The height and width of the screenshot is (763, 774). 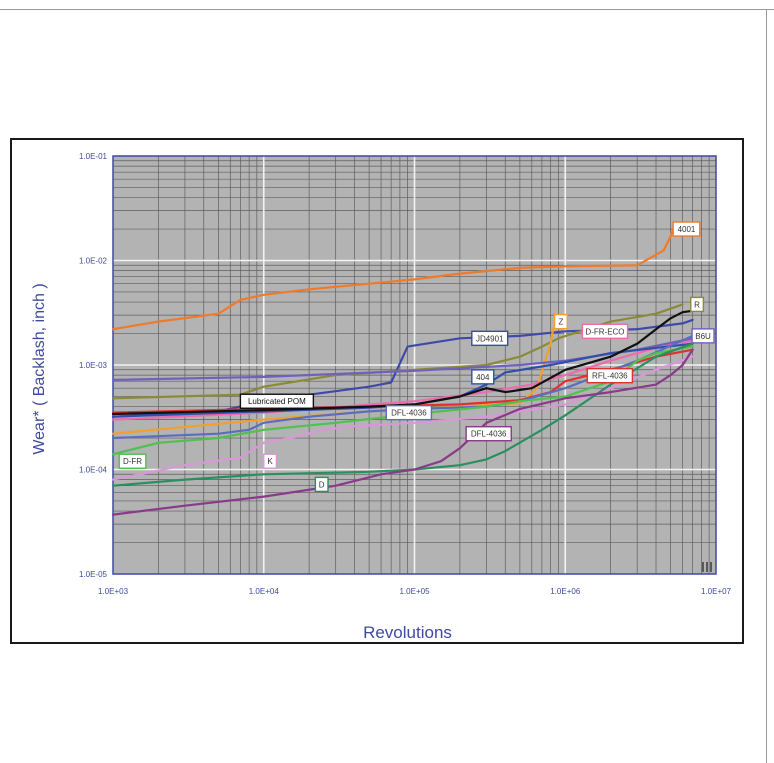 What do you see at coordinates (766, 386) in the screenshot?
I see `right-rule` at bounding box center [766, 386].